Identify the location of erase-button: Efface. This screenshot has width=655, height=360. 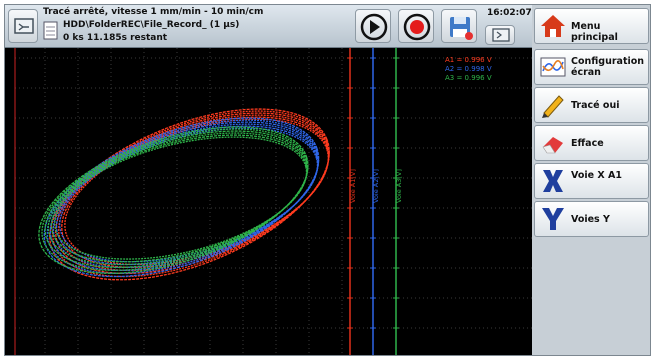
(591, 143).